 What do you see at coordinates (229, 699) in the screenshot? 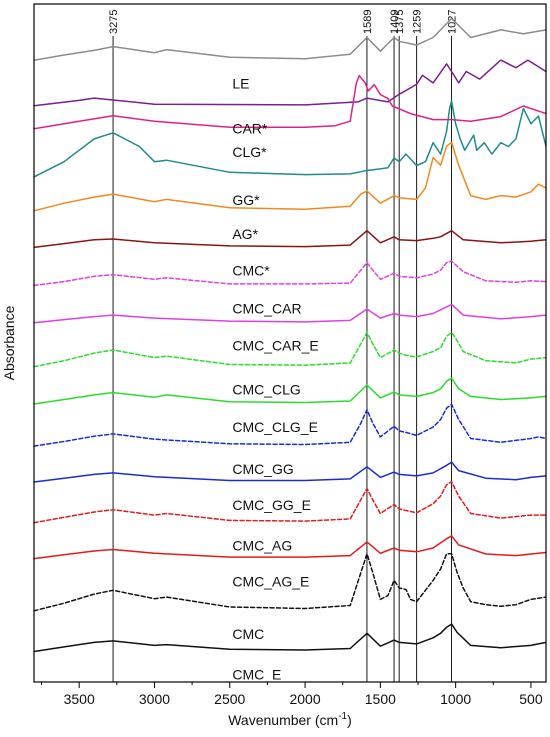
I see `x-tick-label-2500: 2500` at bounding box center [229, 699].